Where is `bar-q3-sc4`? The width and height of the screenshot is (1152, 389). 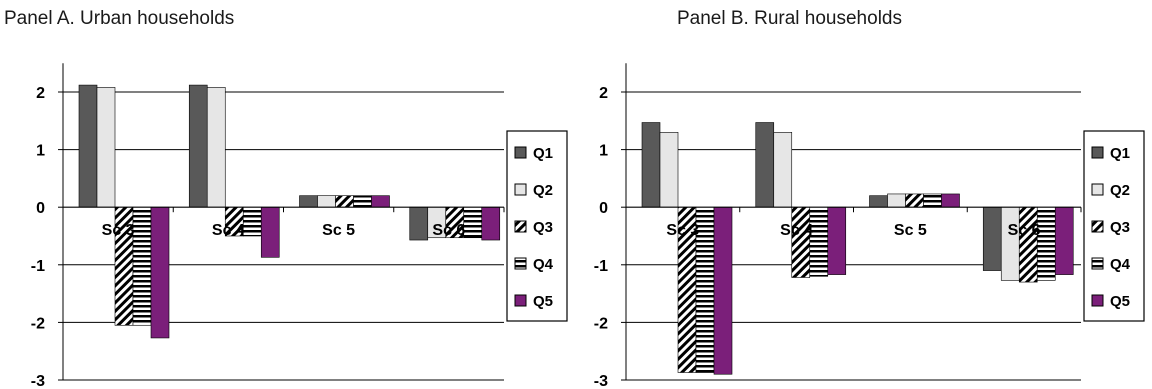
bar-q3-sc4 is located at coordinates (801, 242).